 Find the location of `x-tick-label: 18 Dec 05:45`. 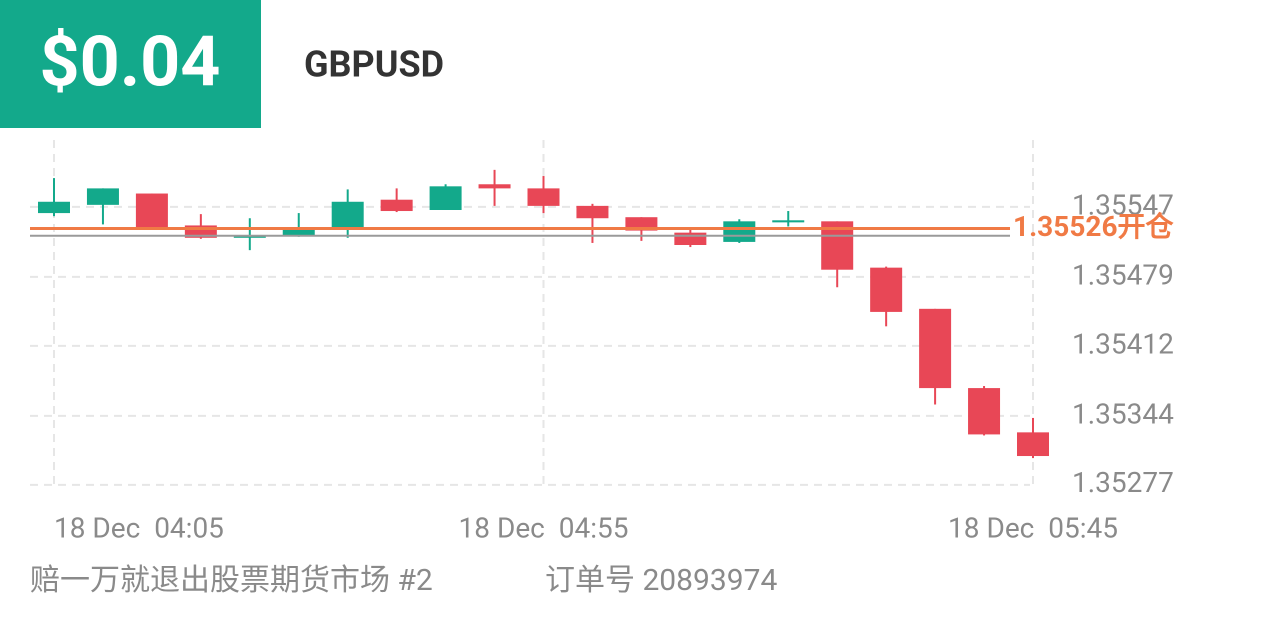

x-tick-label: 18 Dec 05:45 is located at coordinates (1033, 527).